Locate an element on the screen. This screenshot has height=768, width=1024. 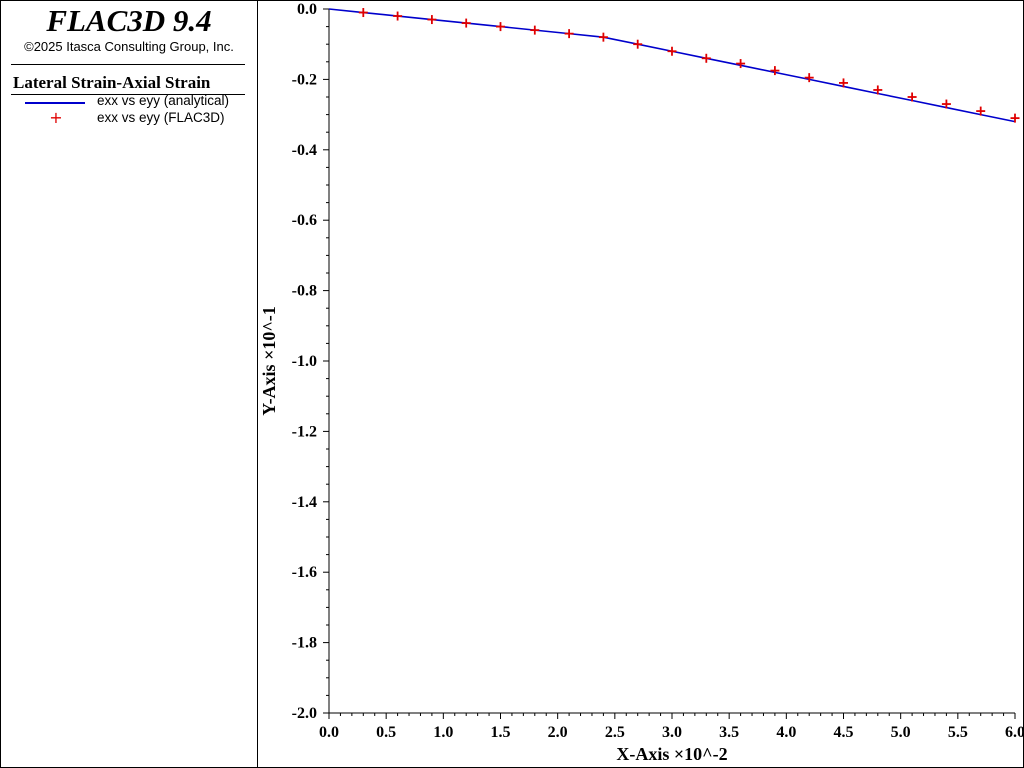
y-tick-label: -0.6 is located at coordinates (304, 220).